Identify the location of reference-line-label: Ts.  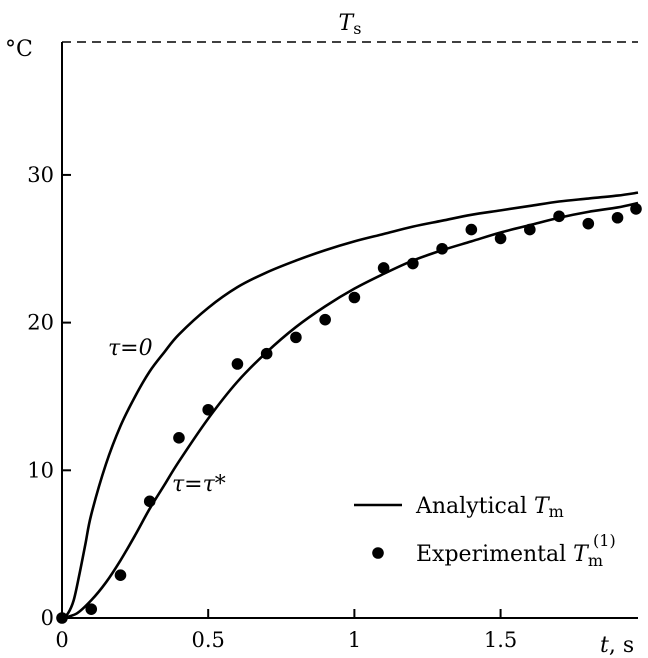
(350, 24).